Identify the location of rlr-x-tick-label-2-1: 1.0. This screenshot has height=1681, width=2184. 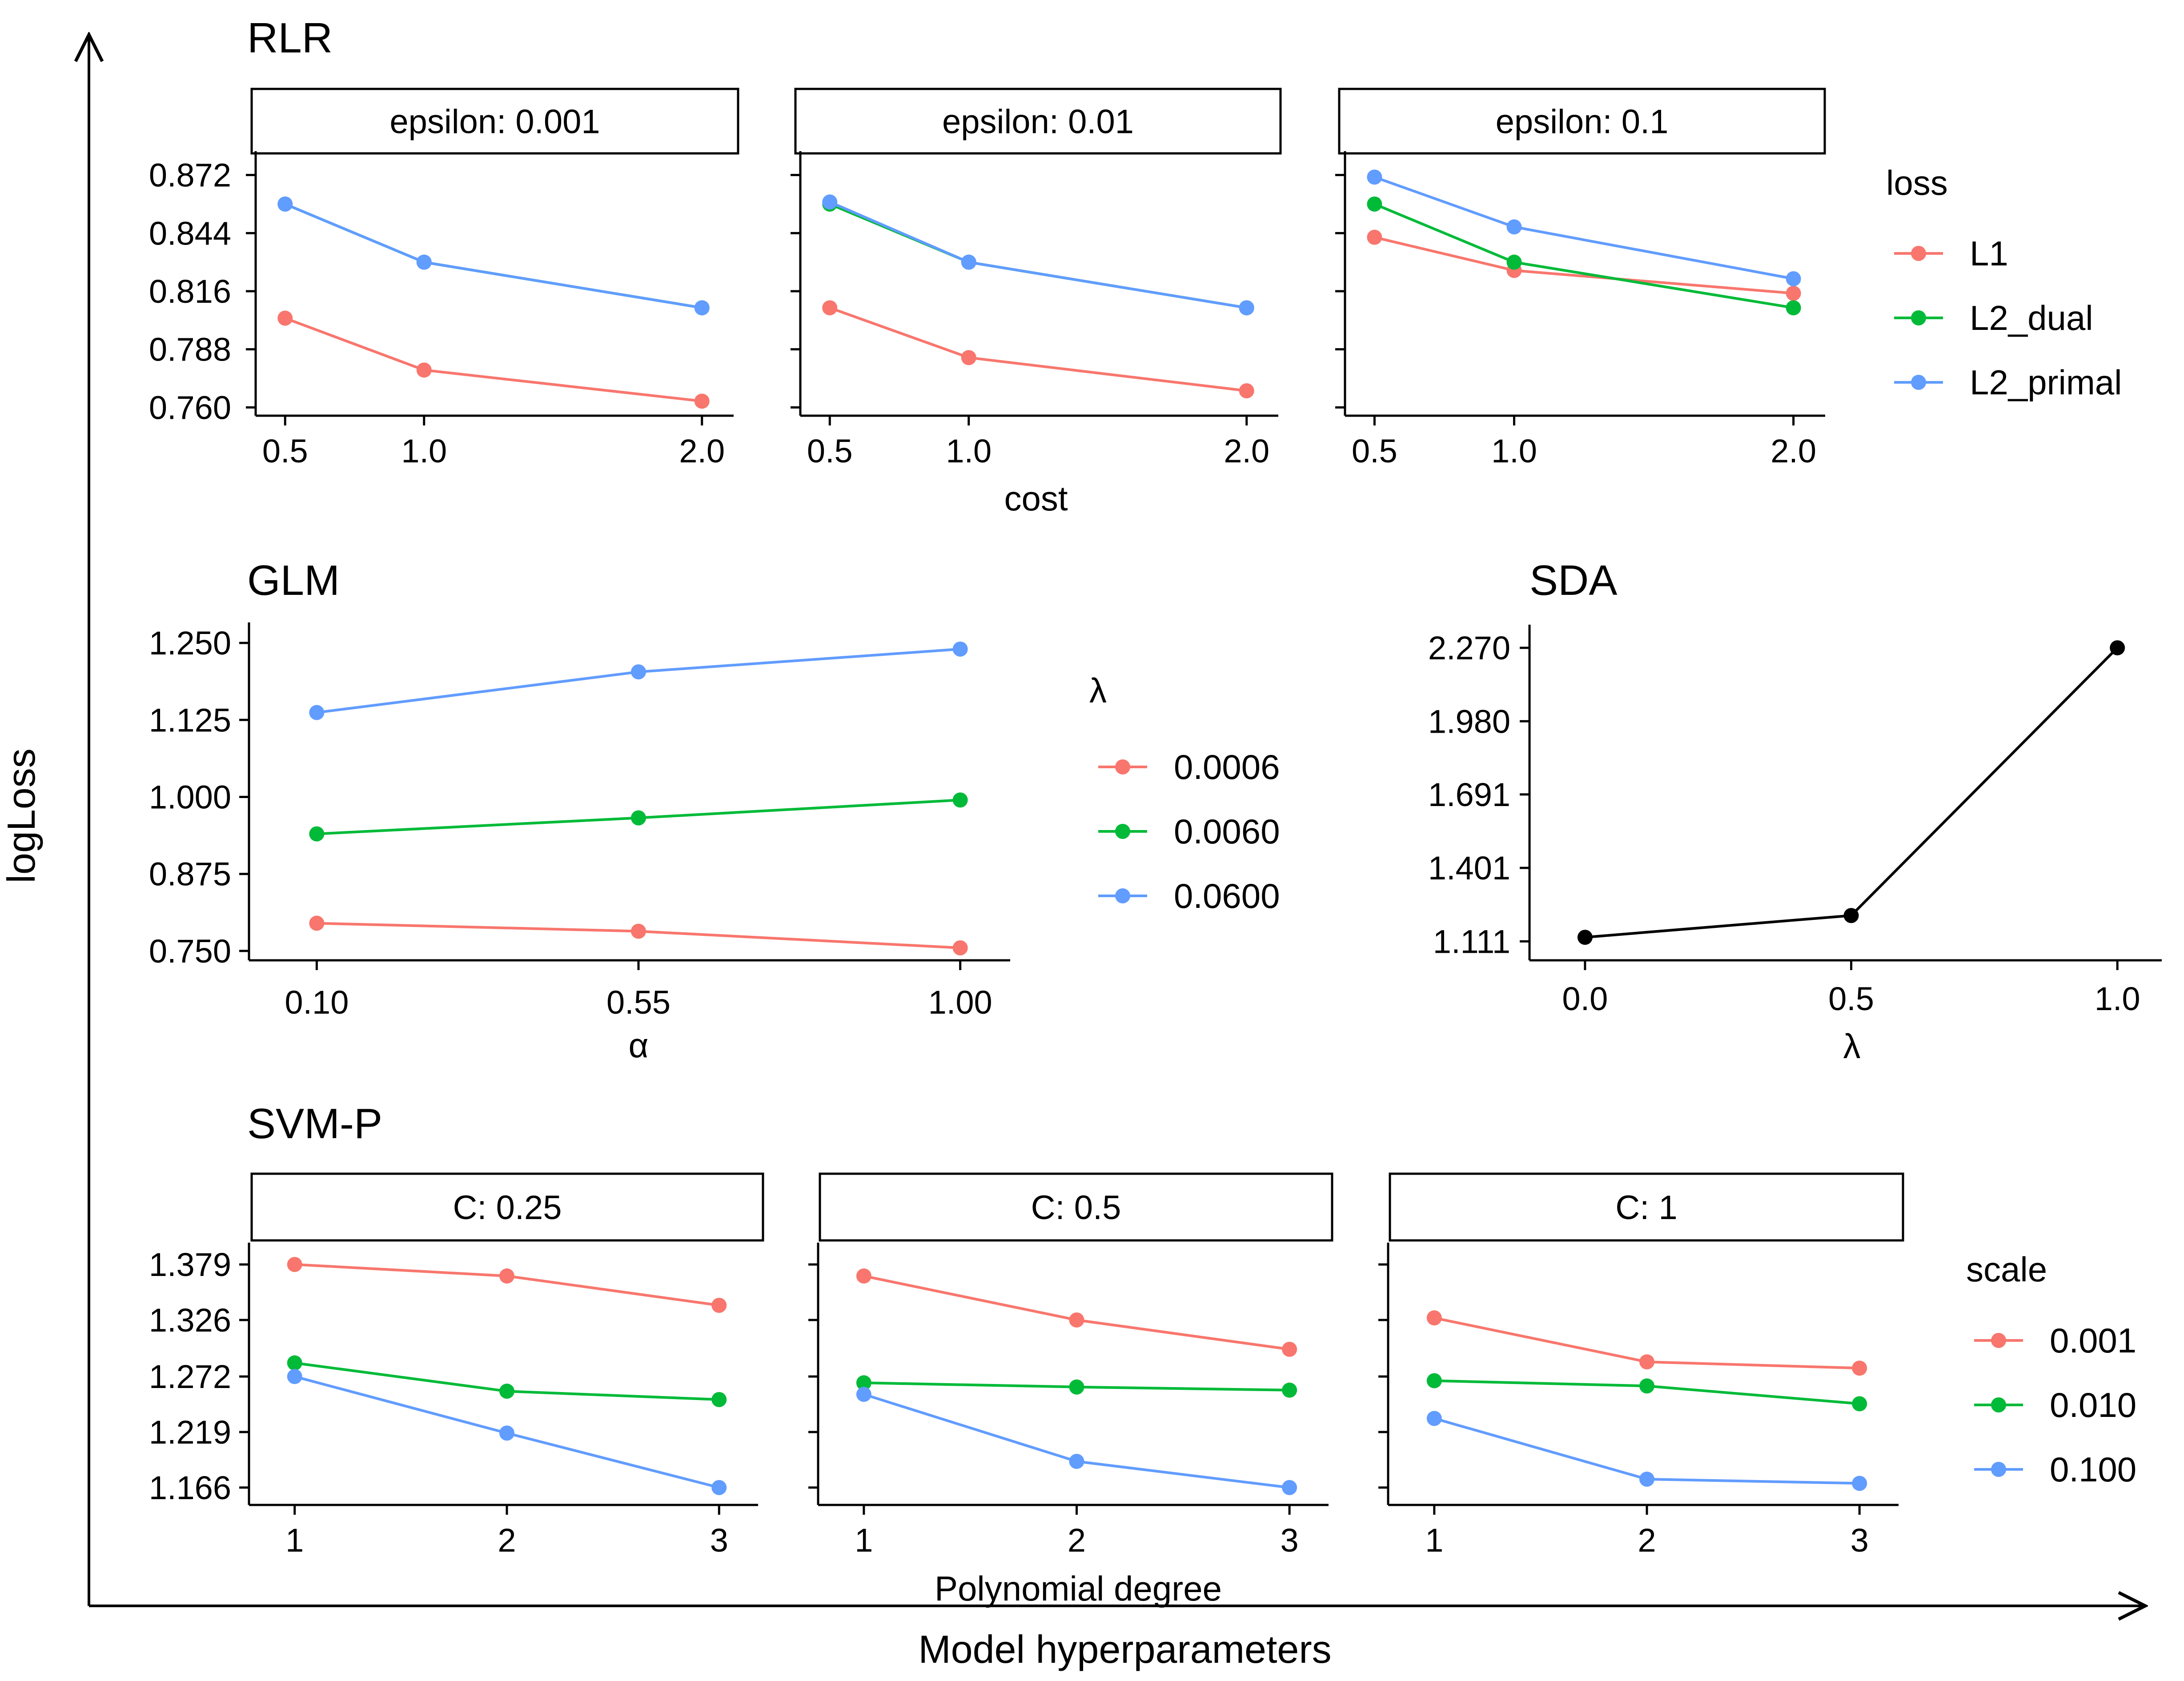
(1514, 451).